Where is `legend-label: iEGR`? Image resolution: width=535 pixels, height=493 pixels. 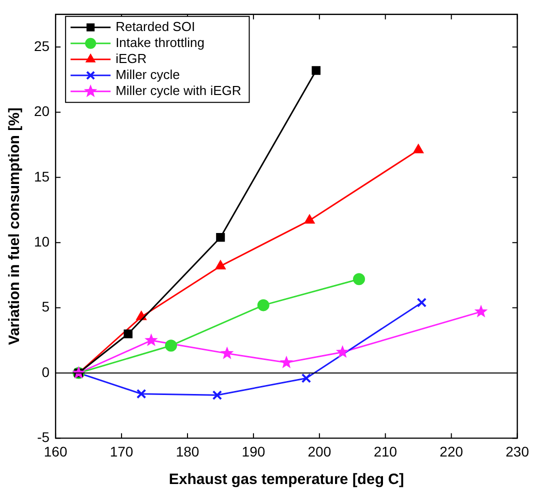
legend-label: iEGR is located at coordinates (131, 58).